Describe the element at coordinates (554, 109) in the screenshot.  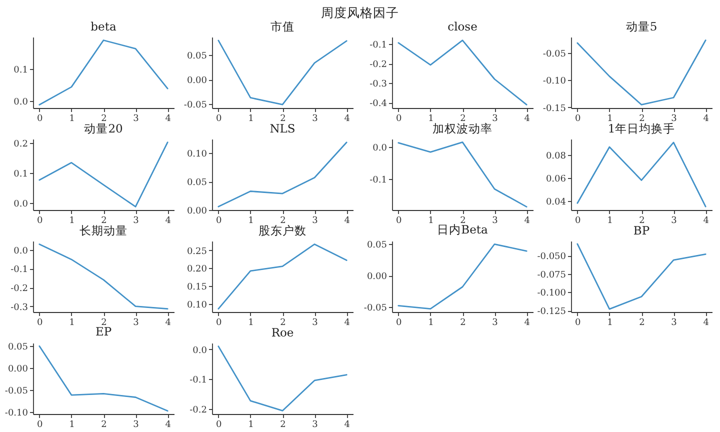
I see `y-tick-label: -0.15` at that location.